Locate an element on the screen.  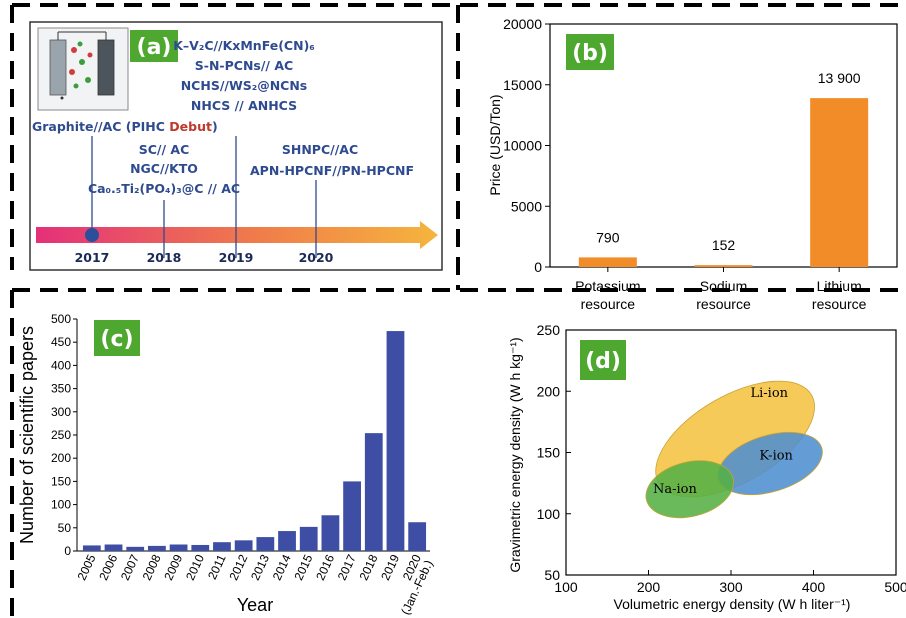
panel-b-category-label: Sodium resource is located at coordinates (723, 295).